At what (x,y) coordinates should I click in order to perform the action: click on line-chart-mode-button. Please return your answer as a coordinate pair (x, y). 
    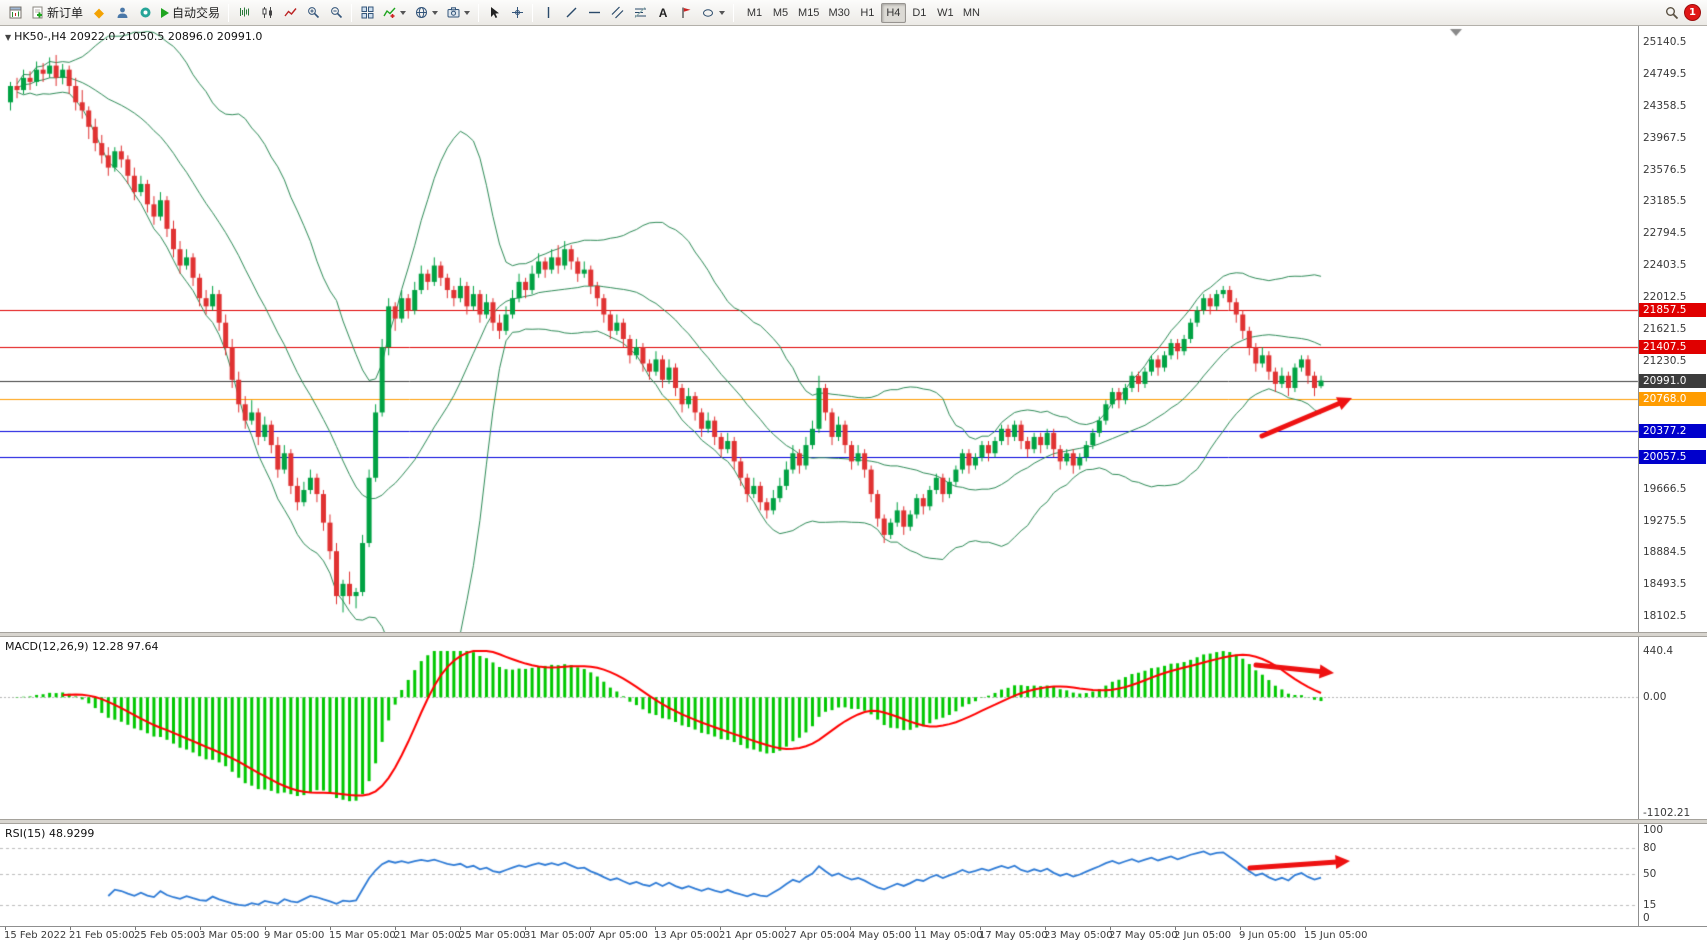
    Looking at the image, I should click on (290, 13).